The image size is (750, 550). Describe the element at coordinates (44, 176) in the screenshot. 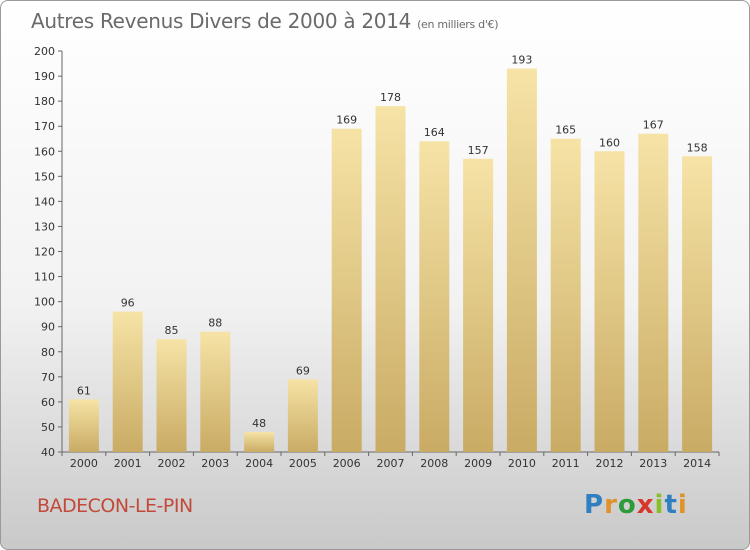

I see `y-tick-label: 150` at that location.